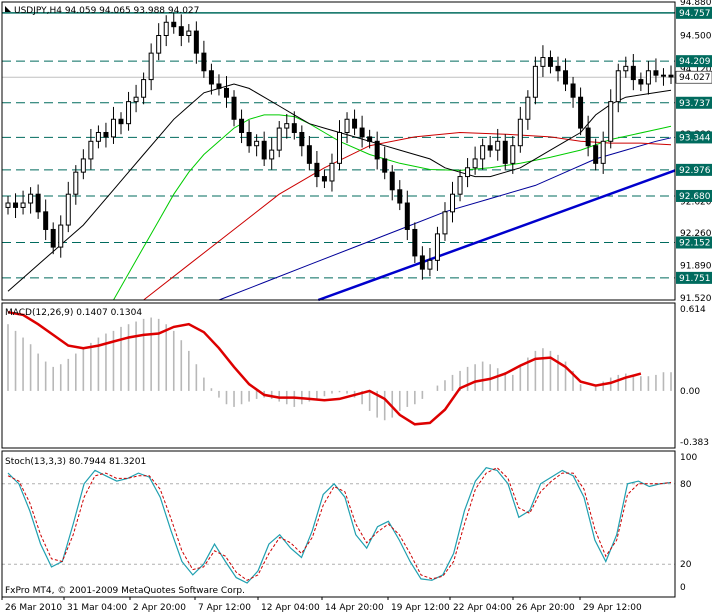 The height and width of the screenshot is (615, 712). I want to click on level-tag-label: 92.680, so click(695, 197).